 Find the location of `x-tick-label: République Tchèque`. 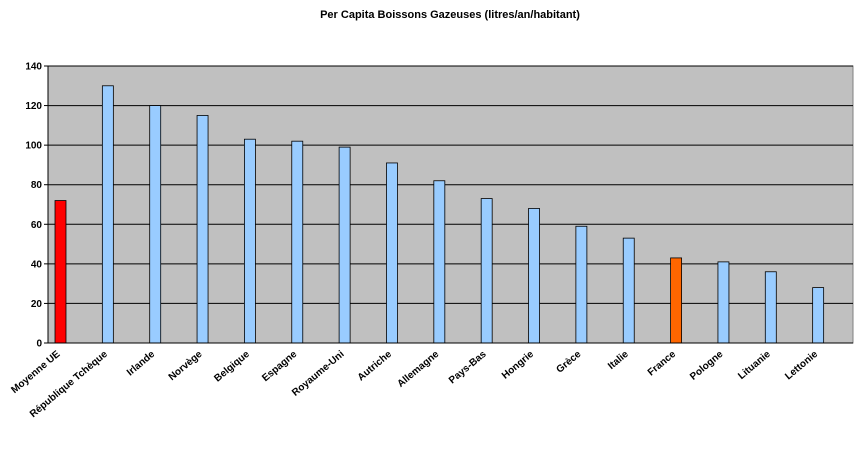

x-tick-label: République Tchèque is located at coordinates (69, 384).